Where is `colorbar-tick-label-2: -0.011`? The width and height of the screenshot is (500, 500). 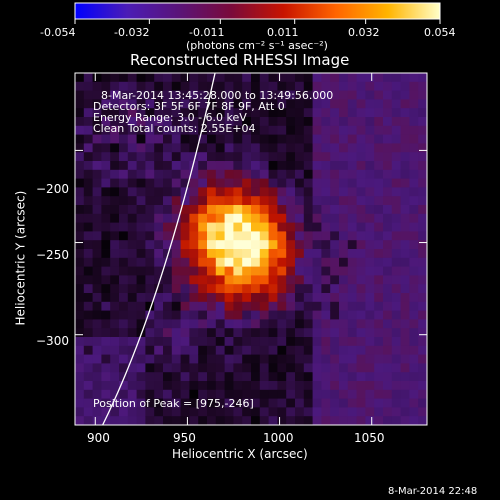 colorbar-tick-label-2: -0.011 is located at coordinates (207, 32).